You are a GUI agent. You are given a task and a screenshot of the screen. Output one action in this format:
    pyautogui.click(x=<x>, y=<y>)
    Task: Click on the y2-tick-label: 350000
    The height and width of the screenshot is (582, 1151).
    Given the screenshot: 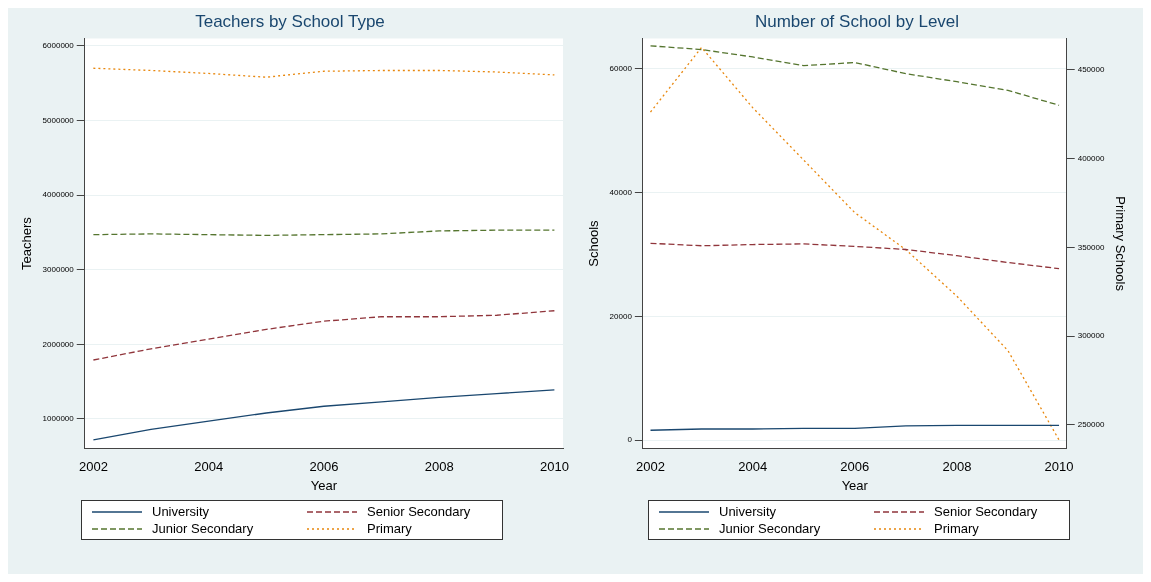 What is the action you would take?
    pyautogui.click(x=1091, y=247)
    